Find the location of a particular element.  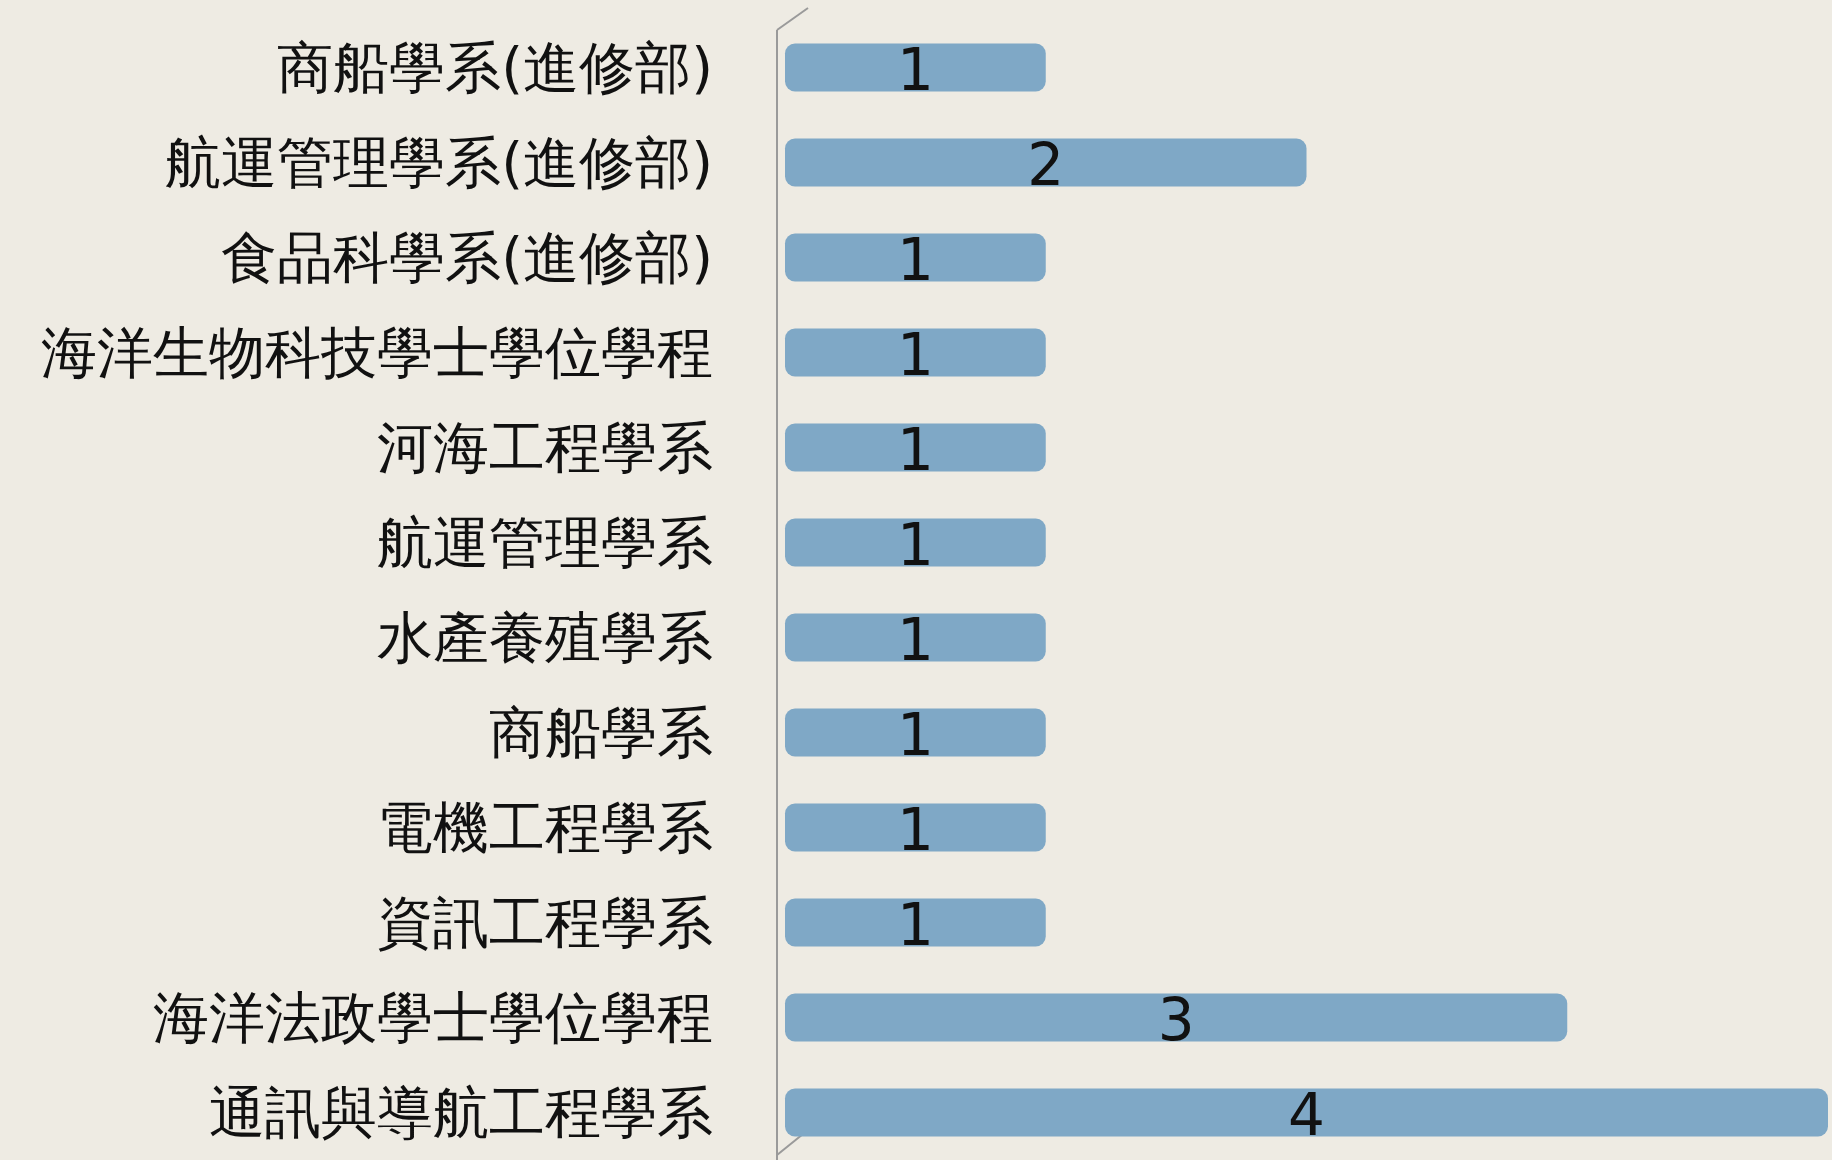

data-label: 4 is located at coordinates (1306, 1114).